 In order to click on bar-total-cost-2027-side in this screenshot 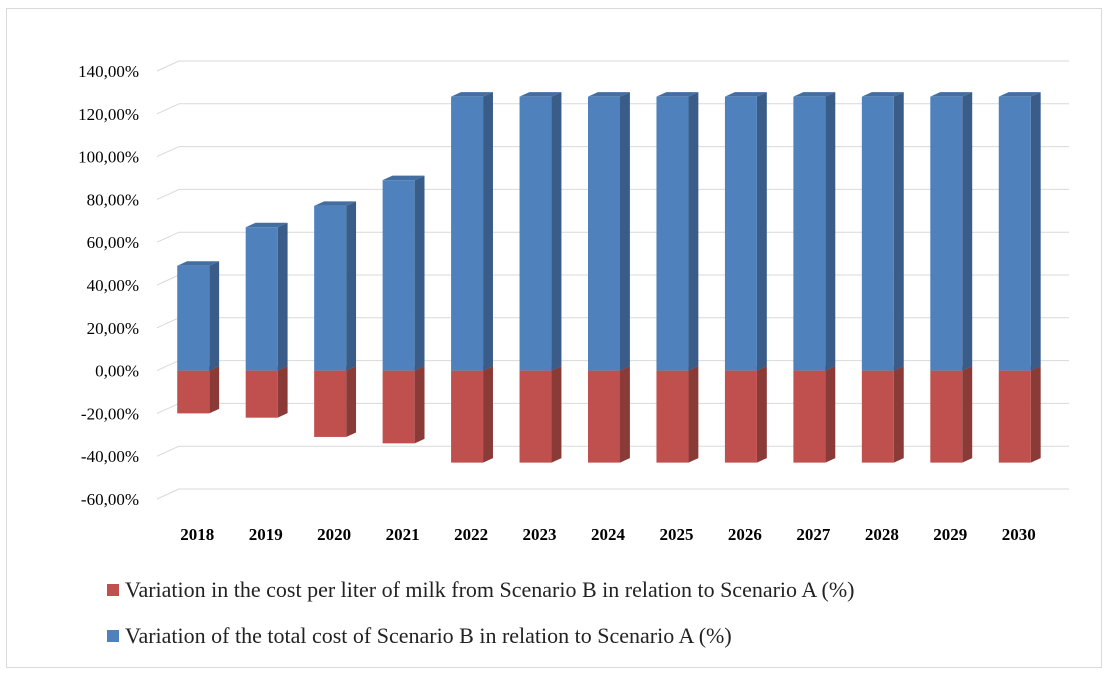, I will do `click(830, 231)`.